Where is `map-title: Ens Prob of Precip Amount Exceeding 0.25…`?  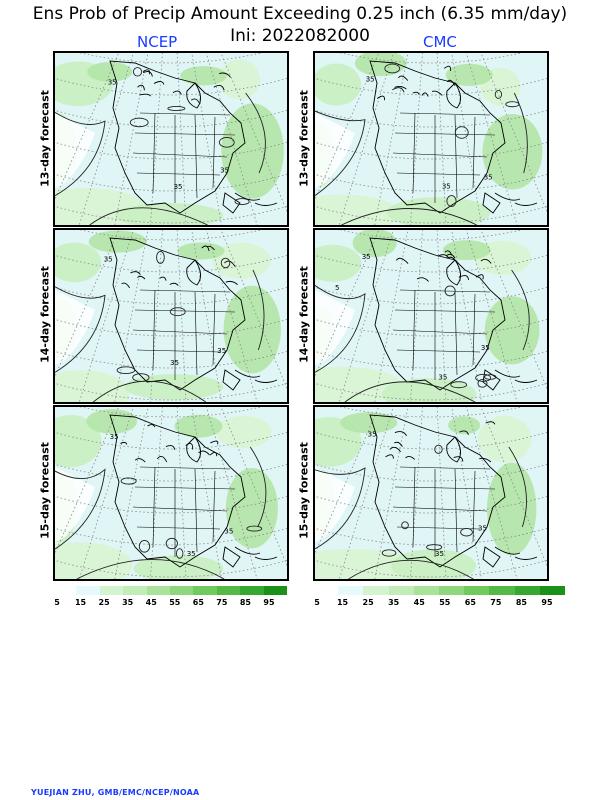
map-title: Ens Prob of Precip Amount Exceeding 0.25… is located at coordinates (300, 14).